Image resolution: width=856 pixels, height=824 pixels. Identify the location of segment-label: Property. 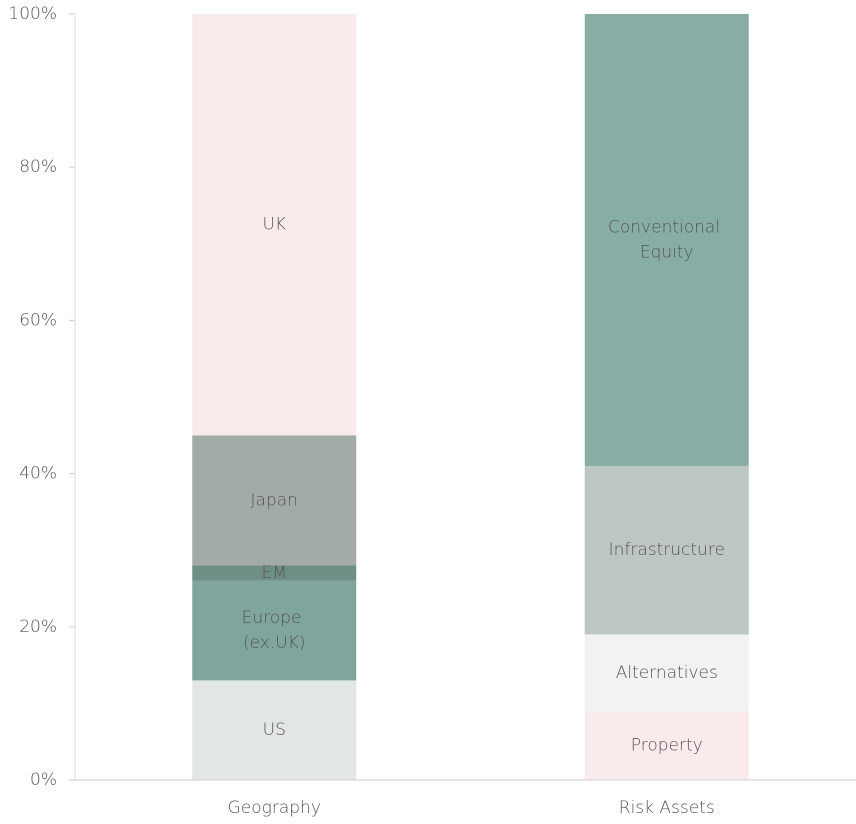
(667, 746).